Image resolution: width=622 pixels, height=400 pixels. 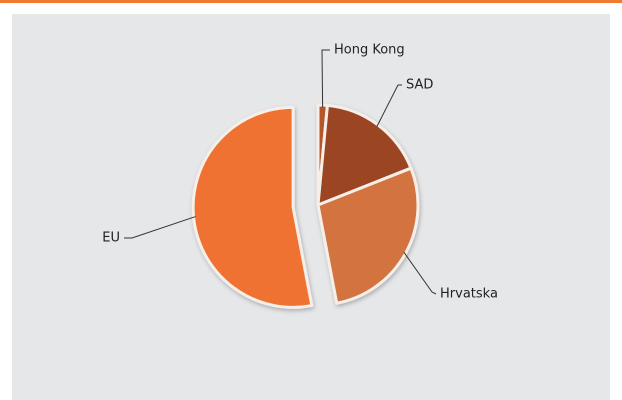 I want to click on pie-slice, so click(x=368, y=235).